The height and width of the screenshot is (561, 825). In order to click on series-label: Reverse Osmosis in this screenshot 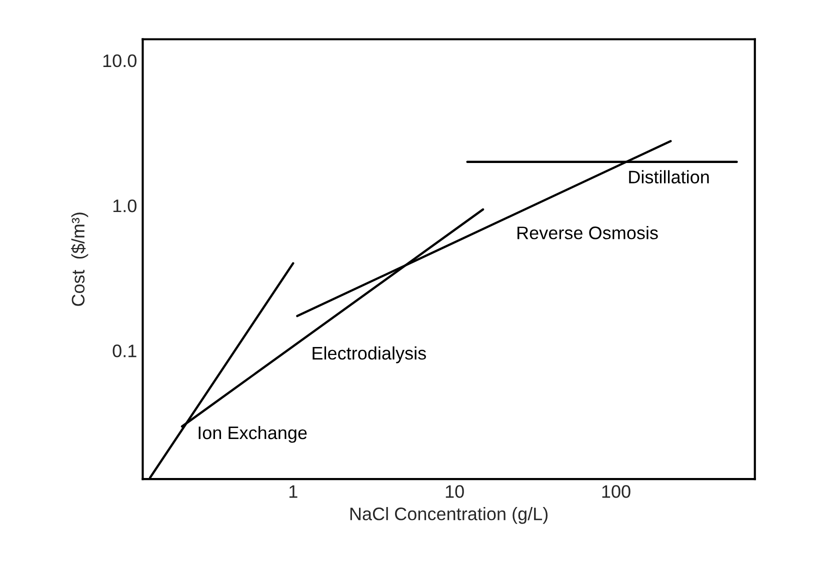, I will do `click(588, 233)`.